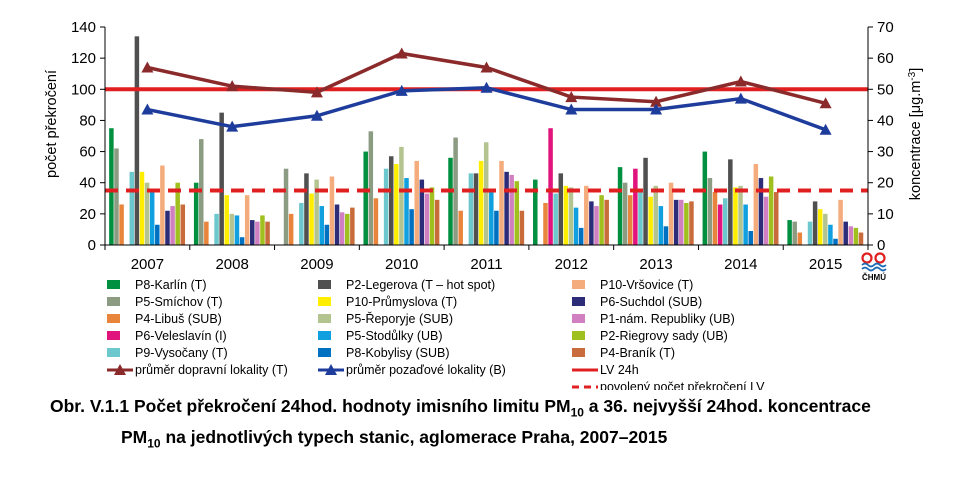 This screenshot has height=486, width=976. What do you see at coordinates (874, 262) in the screenshot?
I see `chmu-logo-icon` at bounding box center [874, 262].